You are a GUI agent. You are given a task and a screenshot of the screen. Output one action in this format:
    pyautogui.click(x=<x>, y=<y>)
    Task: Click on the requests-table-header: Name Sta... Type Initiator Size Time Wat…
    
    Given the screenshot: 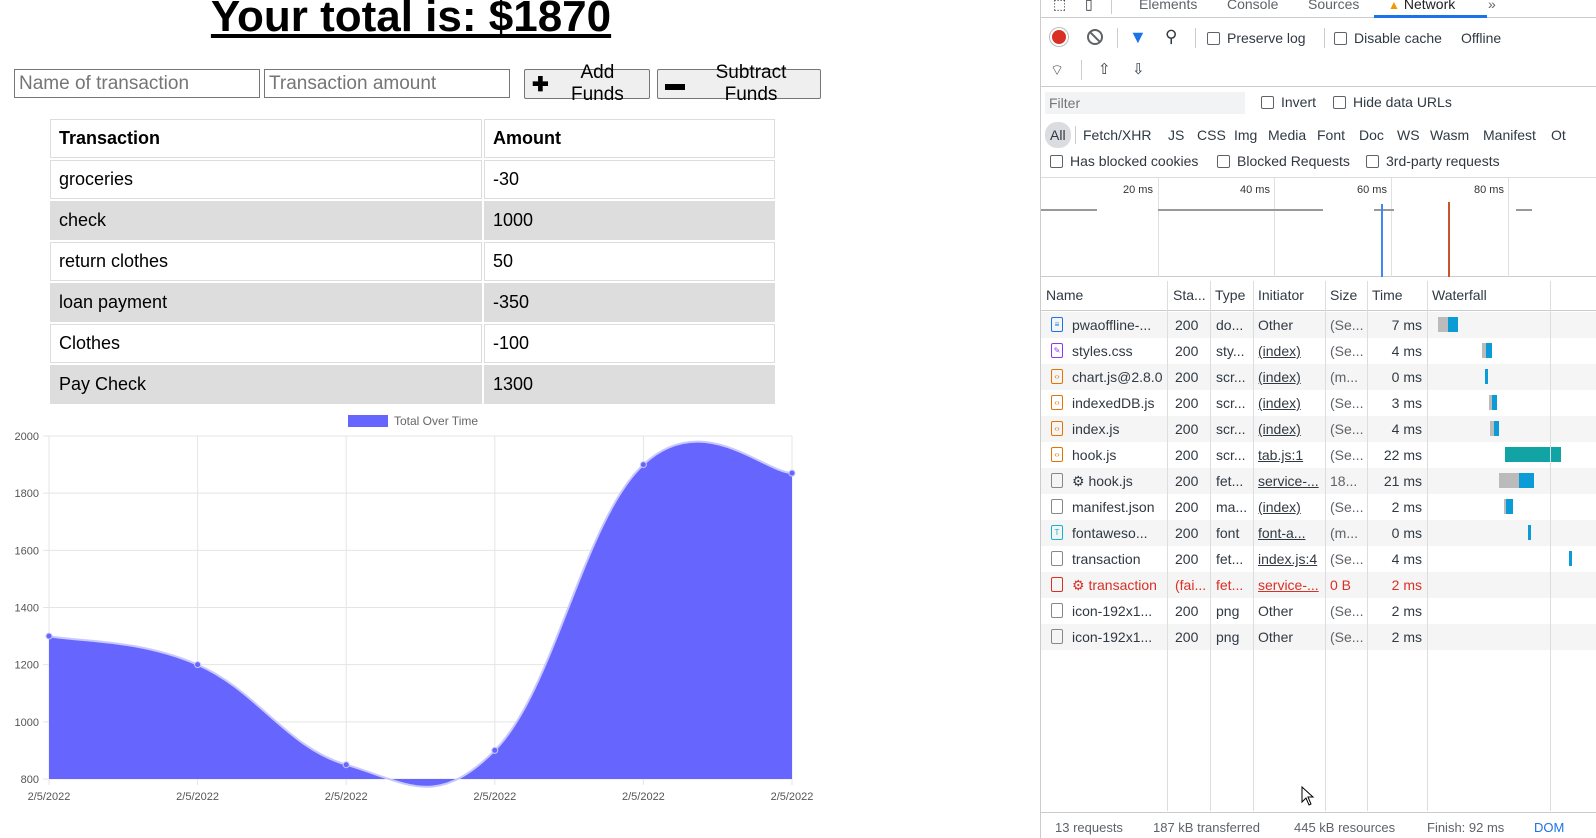 What is the action you would take?
    pyautogui.click(x=1318, y=296)
    